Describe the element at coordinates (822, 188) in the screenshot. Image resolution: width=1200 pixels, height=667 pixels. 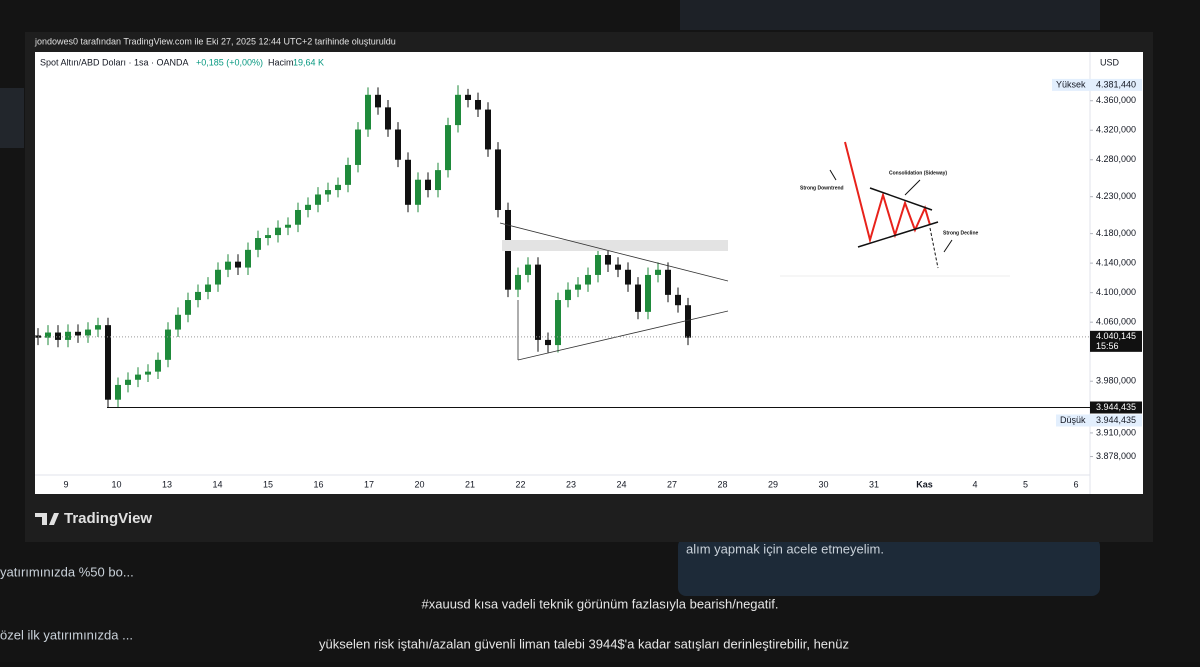
I see `annotation: Strong Downtrend` at that location.